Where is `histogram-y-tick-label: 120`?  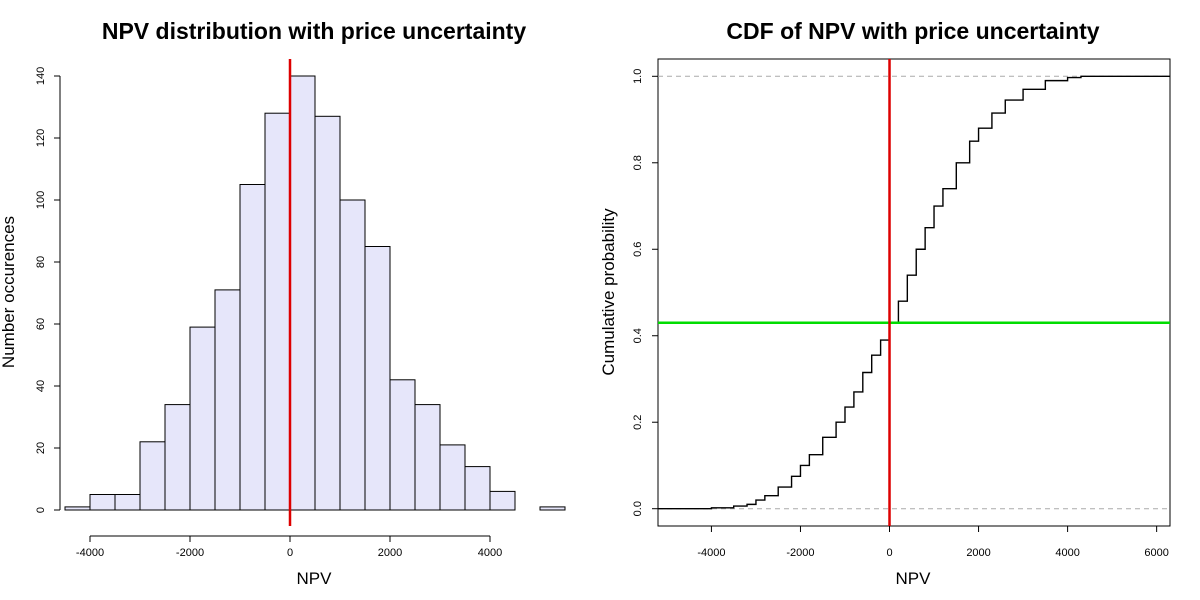
histogram-y-tick-label: 120 is located at coordinates (41, 138).